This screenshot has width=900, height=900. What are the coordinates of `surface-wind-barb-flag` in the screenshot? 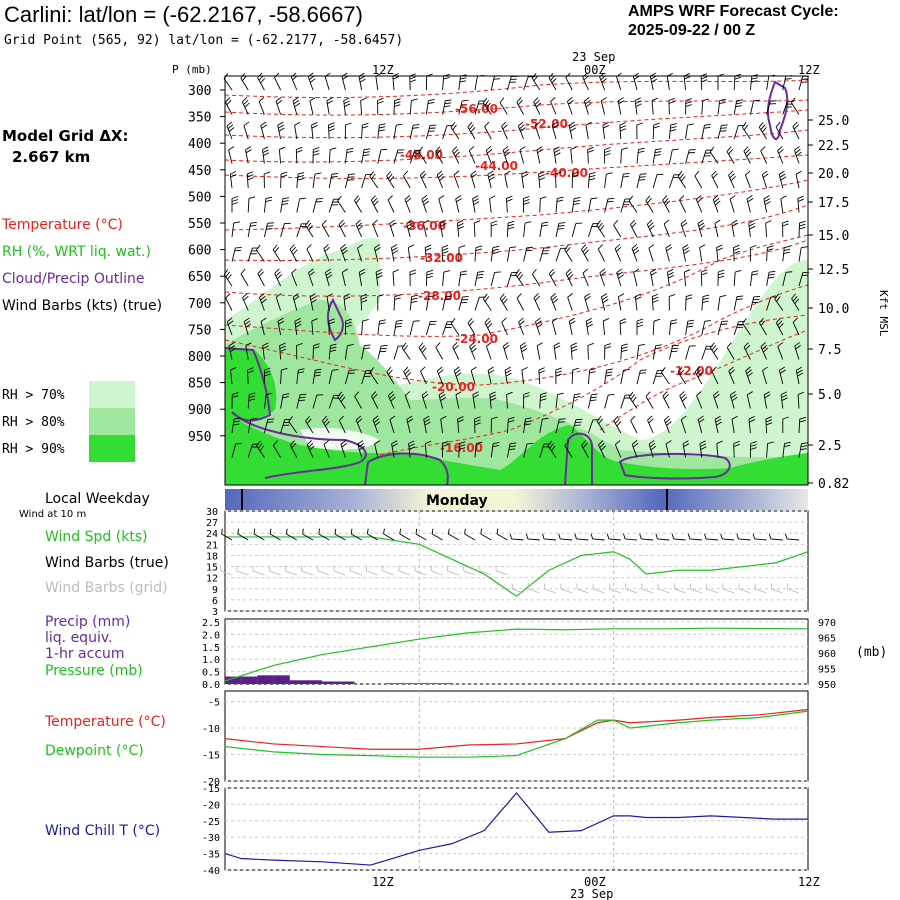 It's located at (689, 536).